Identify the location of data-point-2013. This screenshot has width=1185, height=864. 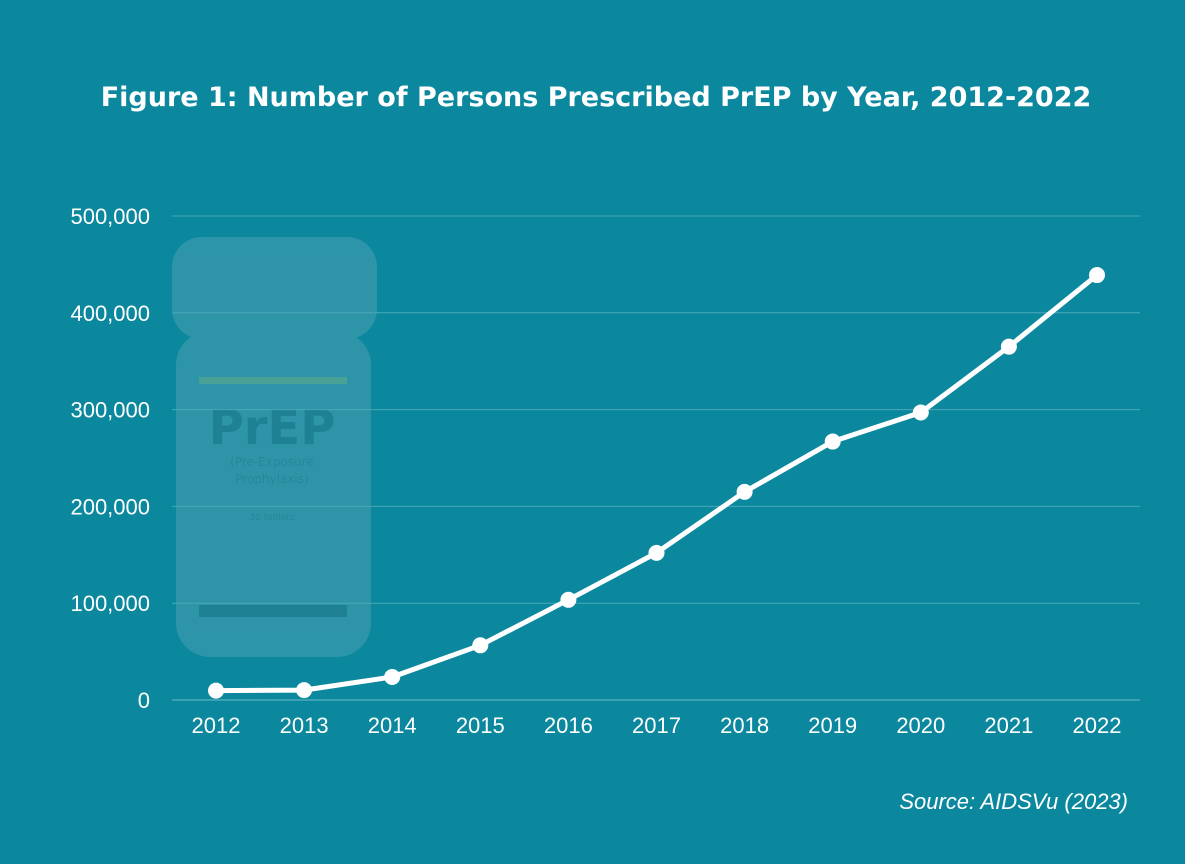
(304, 690).